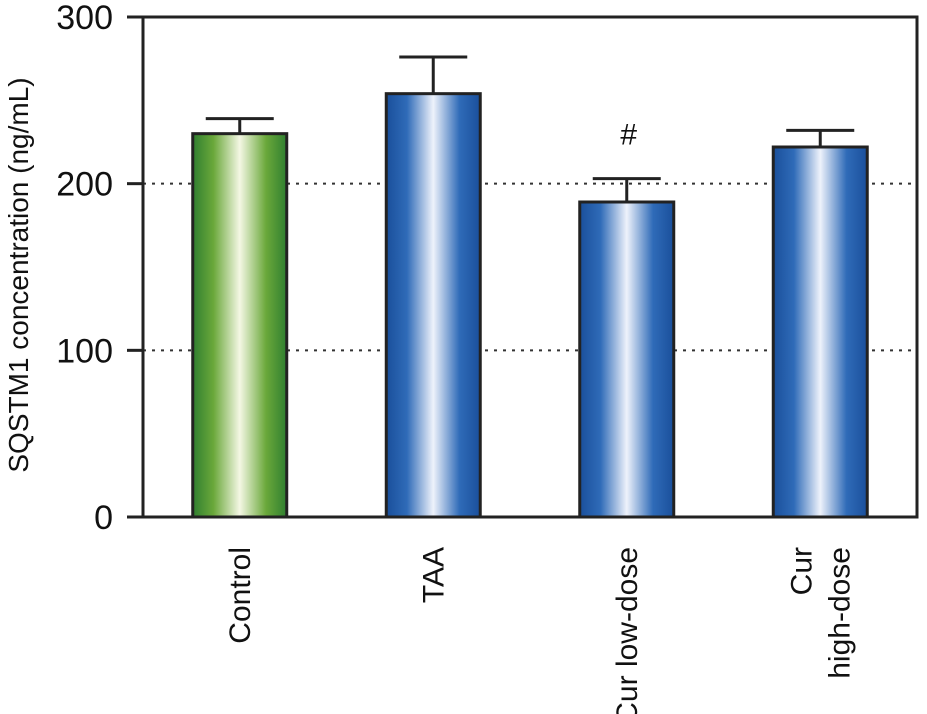 The image size is (927, 714). What do you see at coordinates (84, 268) in the screenshot?
I see `y-tick-labels: 0 100 200 300` at bounding box center [84, 268].